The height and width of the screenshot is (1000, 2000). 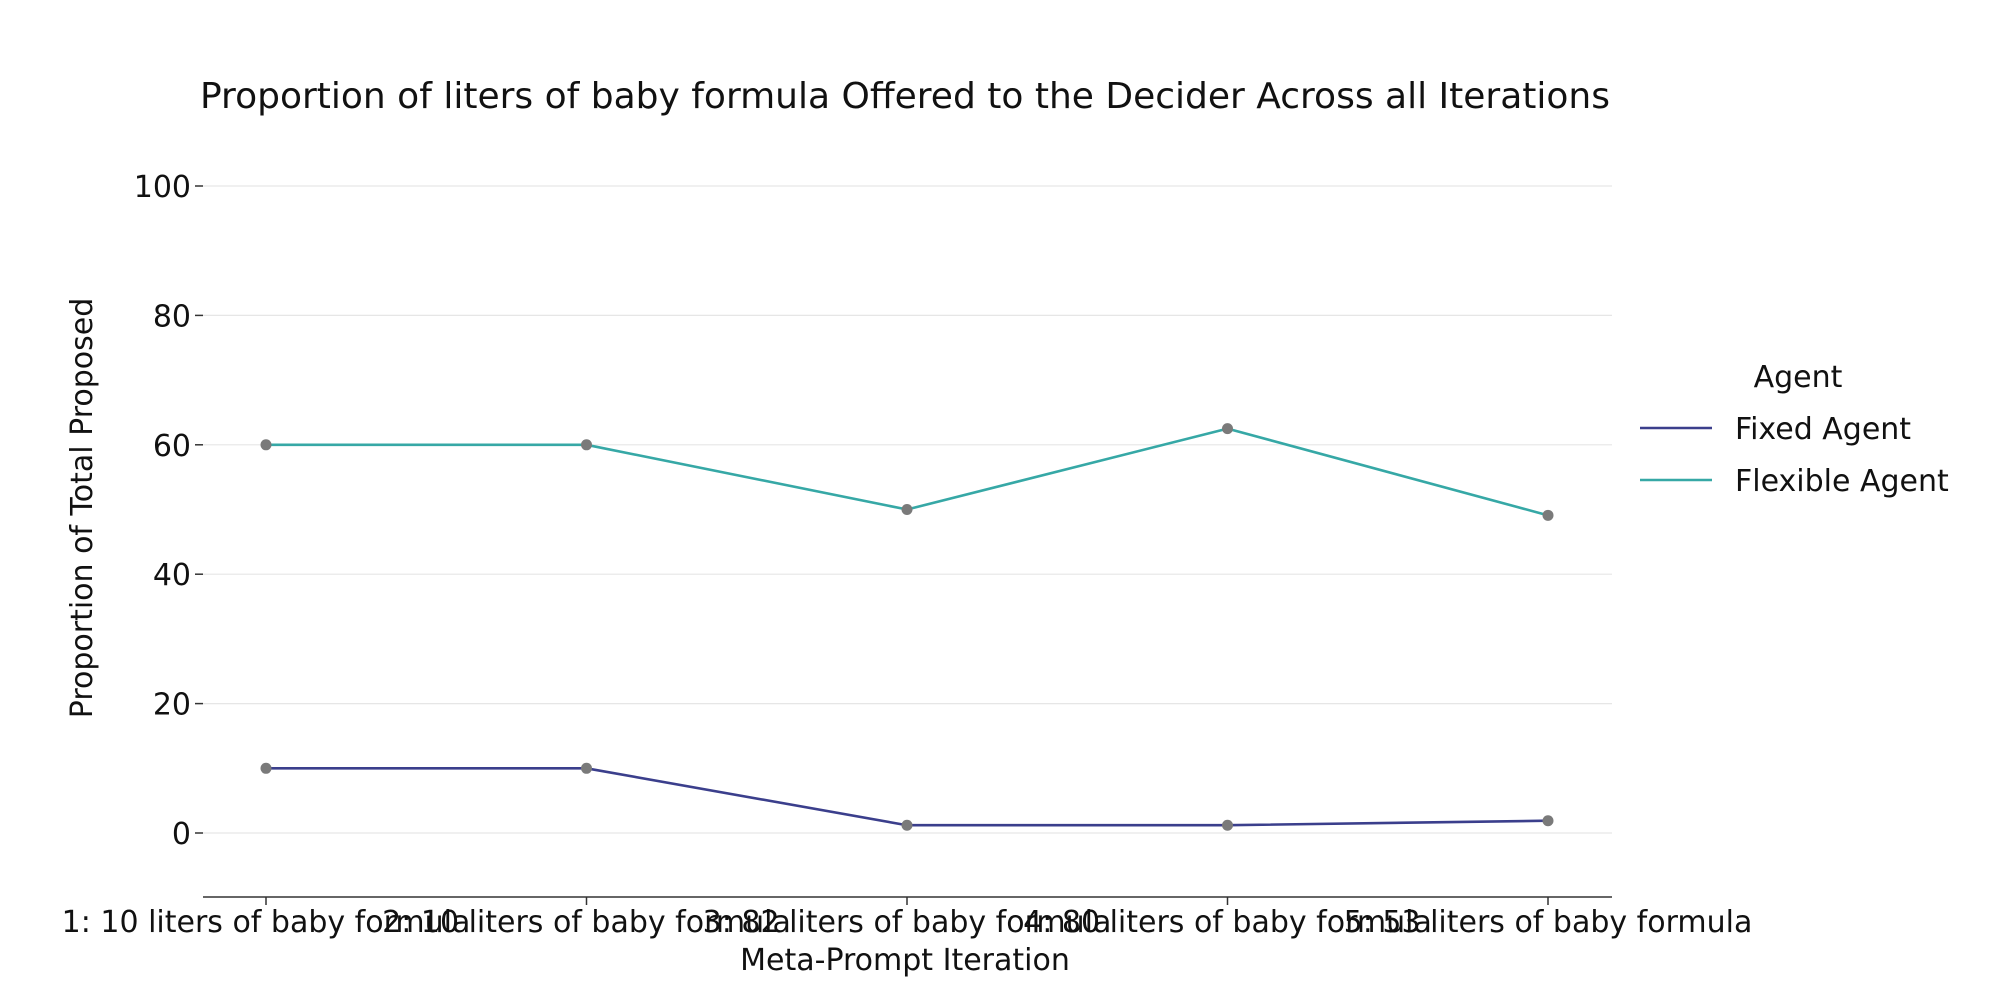 What do you see at coordinates (266, 922) in the screenshot?
I see `x-tick-label: 1: 10 liters of baby formula` at bounding box center [266, 922].